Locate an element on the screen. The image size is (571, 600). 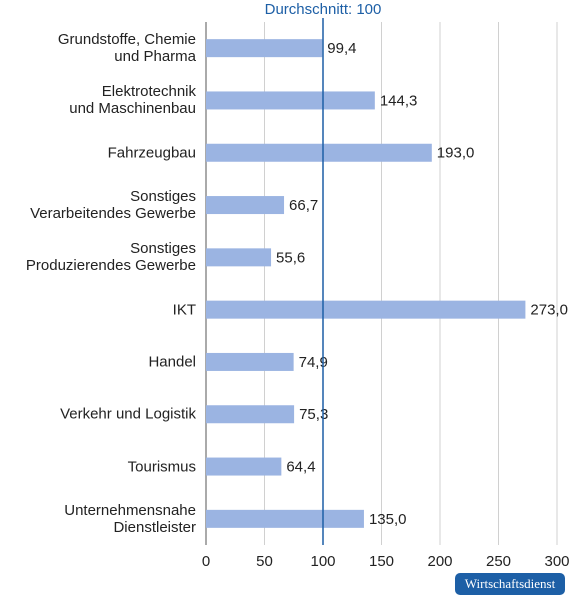
y-tick-label: Tourismus is located at coordinates (161, 467).